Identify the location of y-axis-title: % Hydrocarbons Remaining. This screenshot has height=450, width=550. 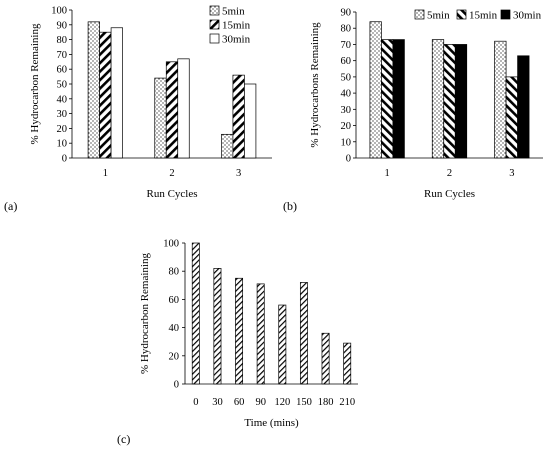
(315, 85).